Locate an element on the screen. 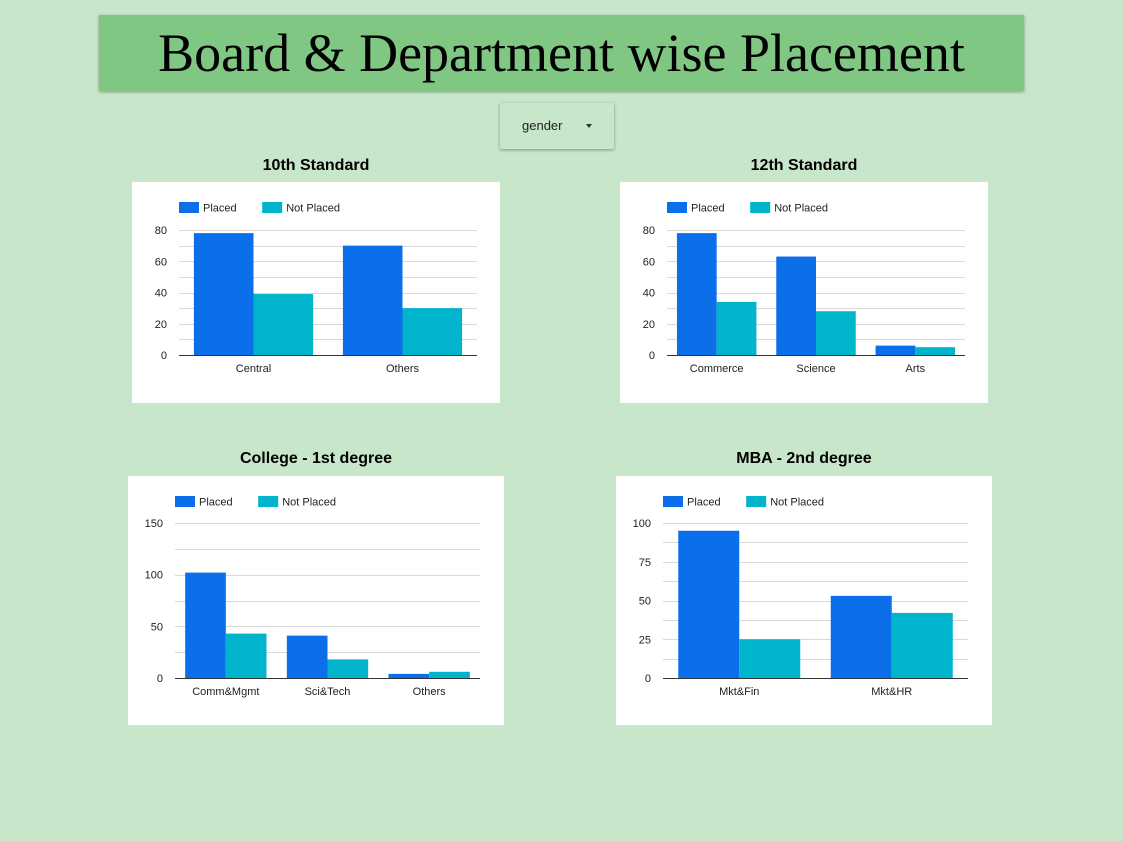 Image resolution: width=1123 pixels, height=841 pixels. bar-arts-placed is located at coordinates (895, 350).